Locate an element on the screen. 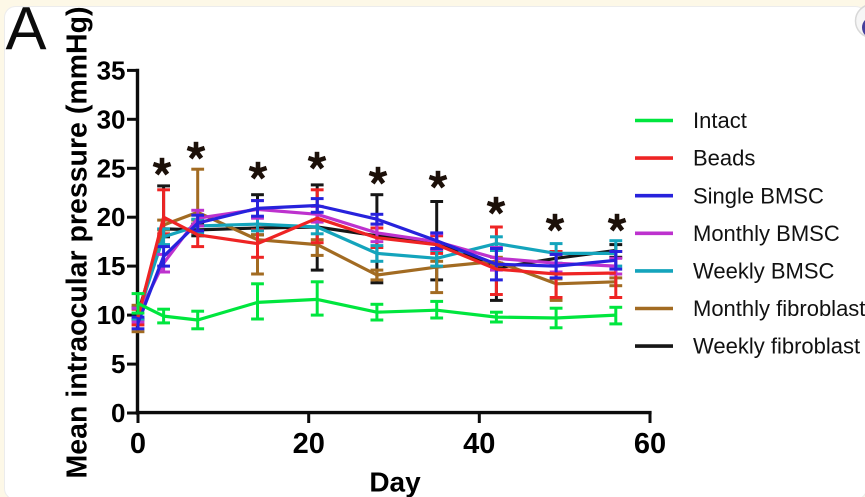 The width and height of the screenshot is (865, 497). svg-text: 10 is located at coordinates (111, 315).